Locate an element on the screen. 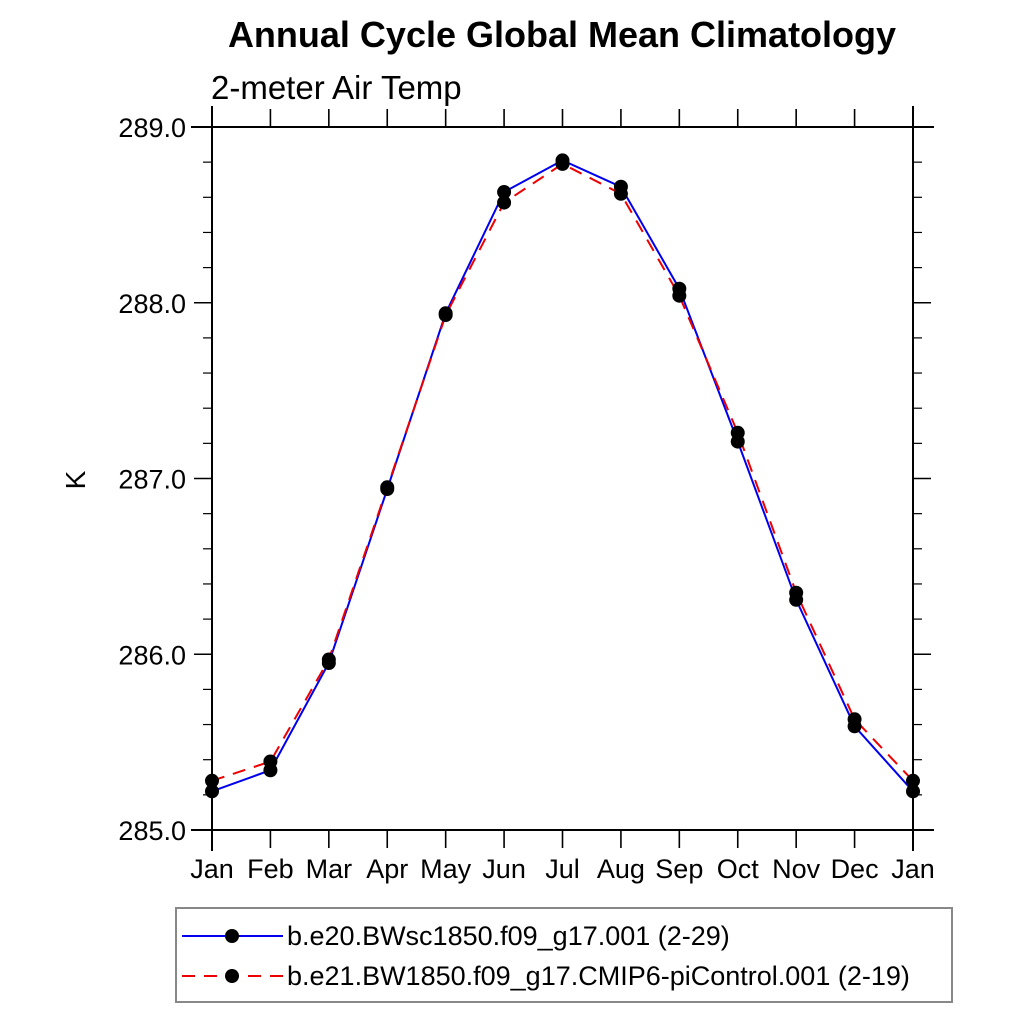 The width and height of the screenshot is (1024, 1024). chart-title: Annual Cycle Global Mean Climatology is located at coordinates (562, 34).